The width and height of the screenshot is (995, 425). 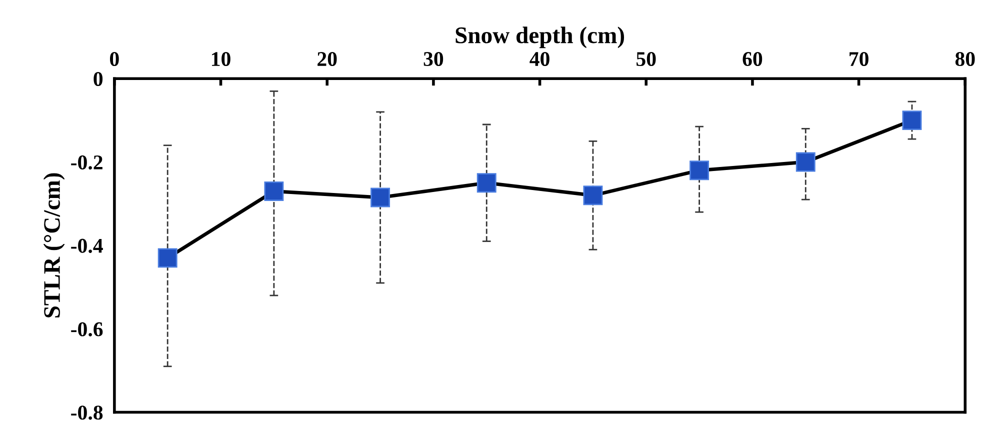 I want to click on y-axis-title: STLR (°C/cm), so click(x=54, y=245).